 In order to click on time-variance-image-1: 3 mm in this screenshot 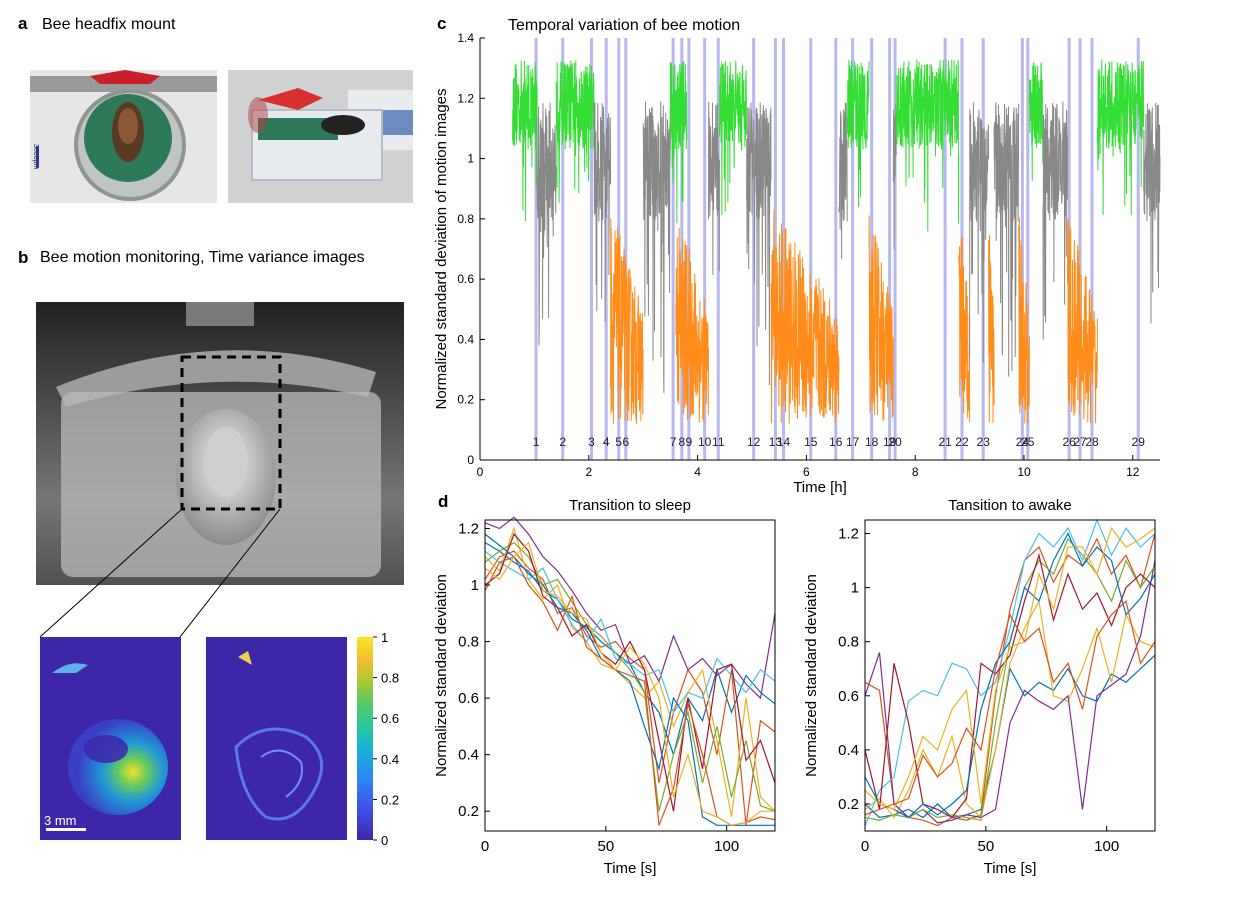, I will do `click(110, 738)`.